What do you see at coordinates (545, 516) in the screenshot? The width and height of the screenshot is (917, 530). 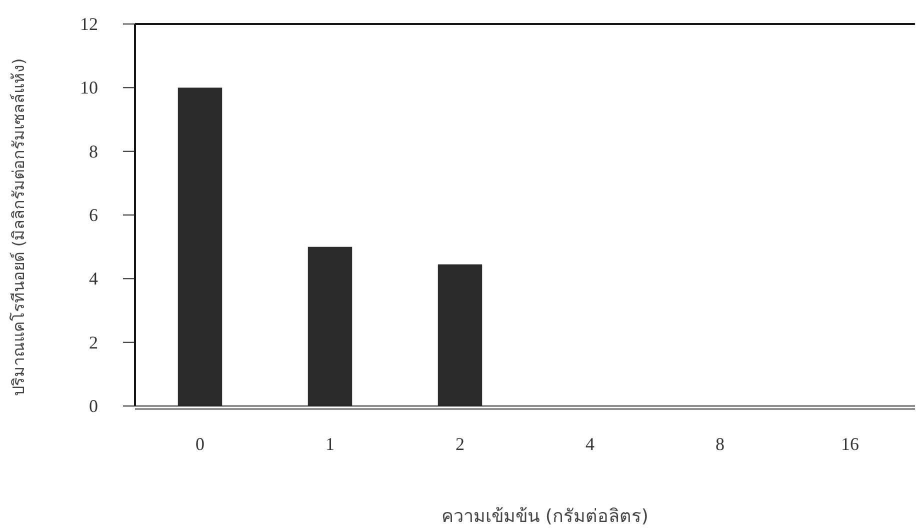 I see `x-axis-title: ความเข้มข้น (กรัมต่อลิตร)` at bounding box center [545, 516].